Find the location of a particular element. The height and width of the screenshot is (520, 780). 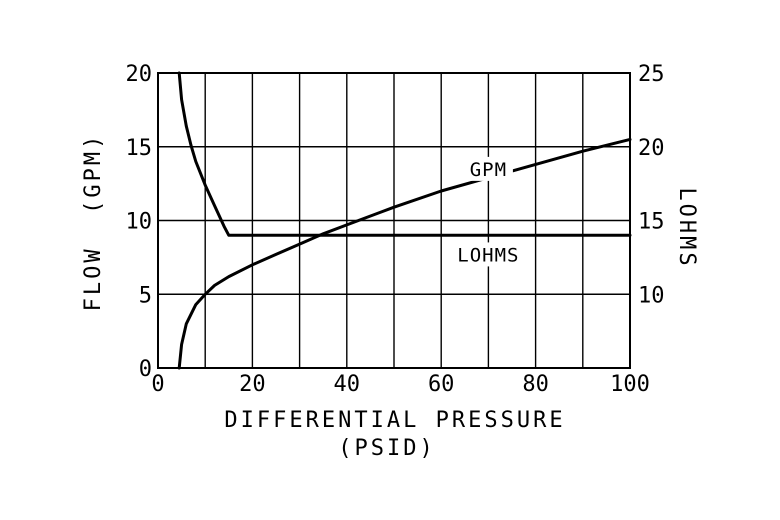

y2-tick-label: 25 is located at coordinates (651, 74).